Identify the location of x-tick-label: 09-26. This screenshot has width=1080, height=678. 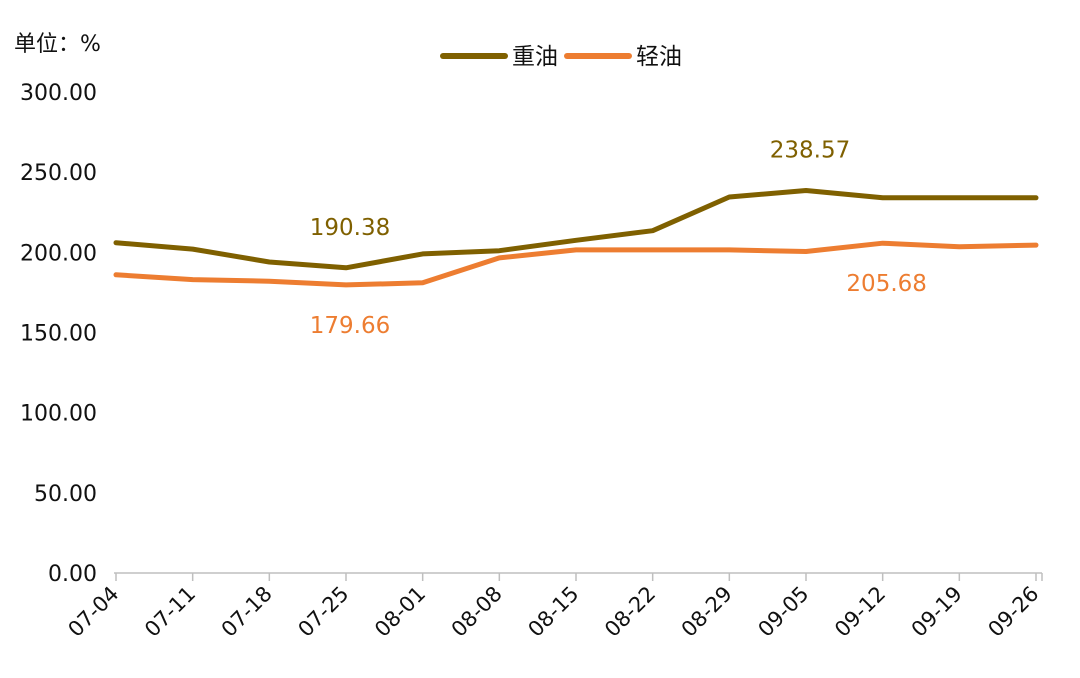
(1013, 612).